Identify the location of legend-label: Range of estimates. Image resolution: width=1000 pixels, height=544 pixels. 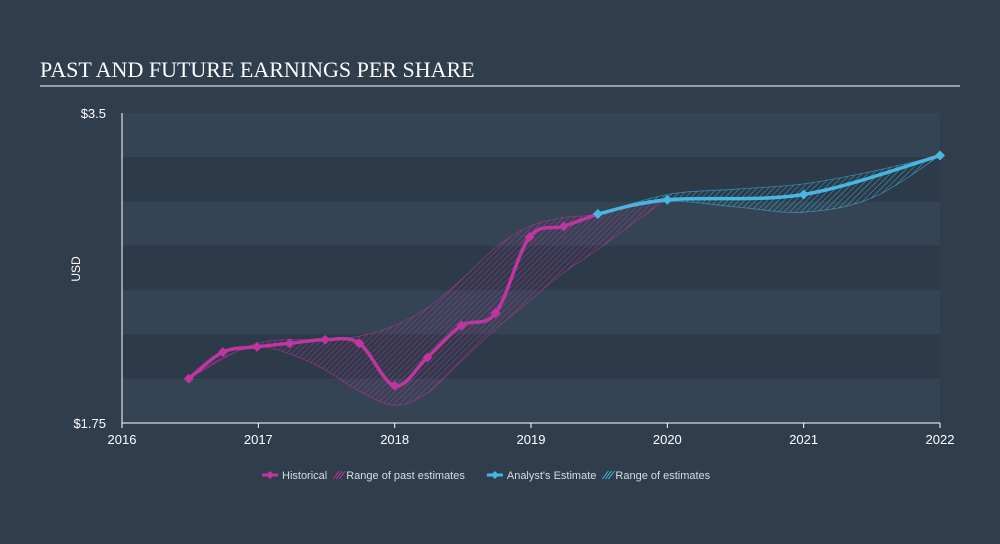
(662, 476).